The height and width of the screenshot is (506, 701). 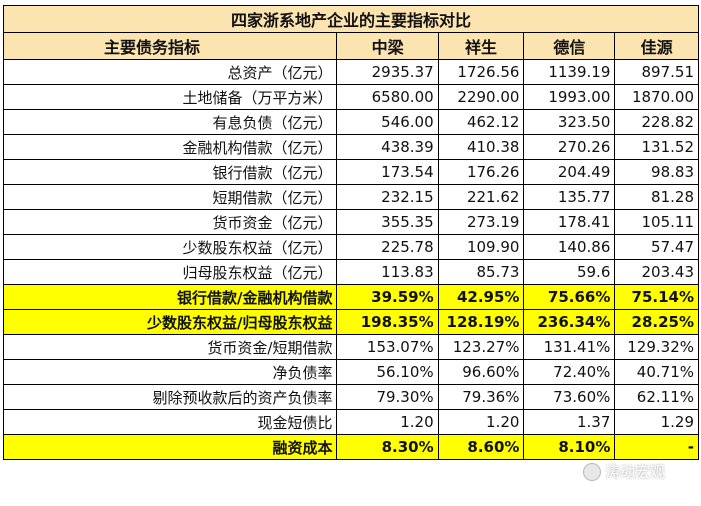 I want to click on row-value: 39.59%, so click(x=387, y=297).